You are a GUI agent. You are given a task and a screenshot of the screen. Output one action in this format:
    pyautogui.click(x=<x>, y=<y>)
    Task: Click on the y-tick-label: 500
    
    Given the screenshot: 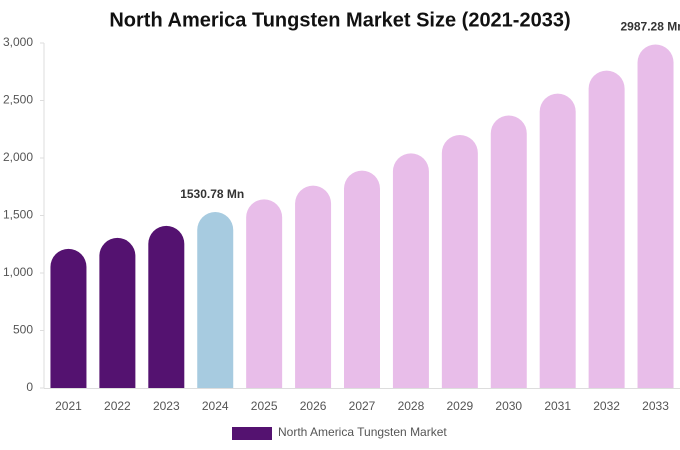 What is the action you would take?
    pyautogui.click(x=23, y=330)
    